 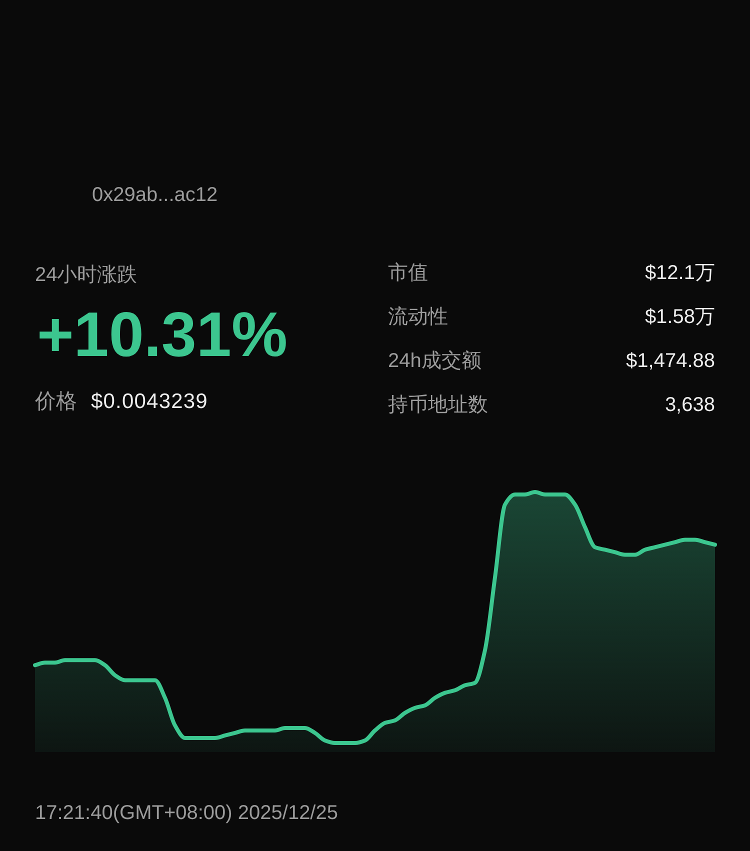 What do you see at coordinates (670, 361) in the screenshot?
I see `annotation: $1,474.88` at bounding box center [670, 361].